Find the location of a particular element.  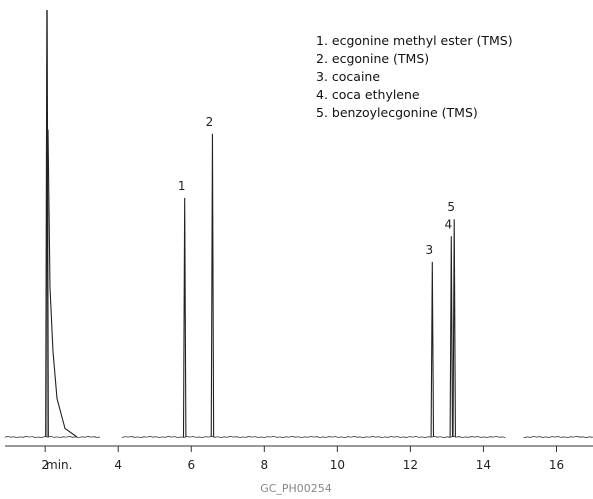

peak-label-4: 4 is located at coordinates (448, 224).